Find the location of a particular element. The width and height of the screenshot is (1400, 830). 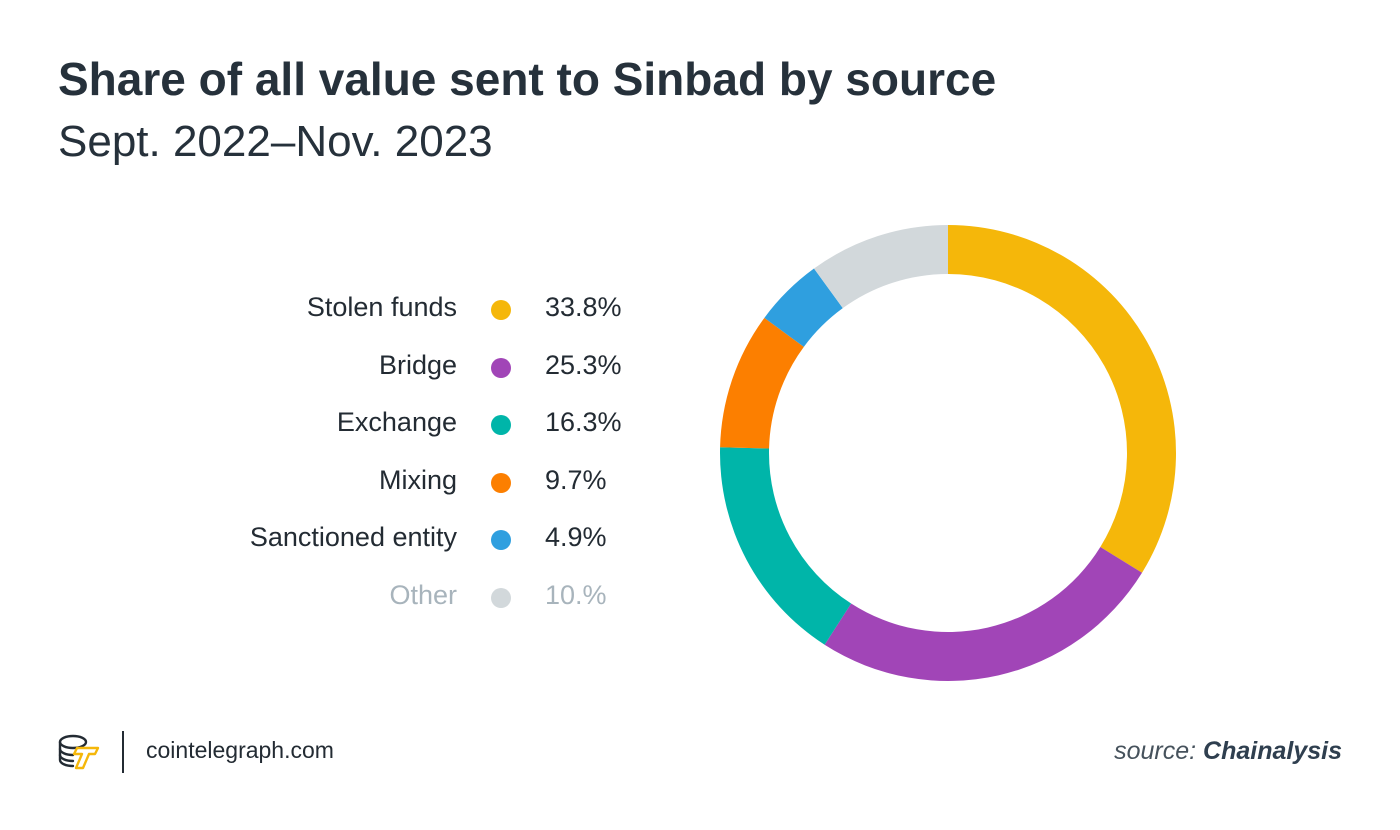

legend-label: Stolen funds is located at coordinates (381, 307).